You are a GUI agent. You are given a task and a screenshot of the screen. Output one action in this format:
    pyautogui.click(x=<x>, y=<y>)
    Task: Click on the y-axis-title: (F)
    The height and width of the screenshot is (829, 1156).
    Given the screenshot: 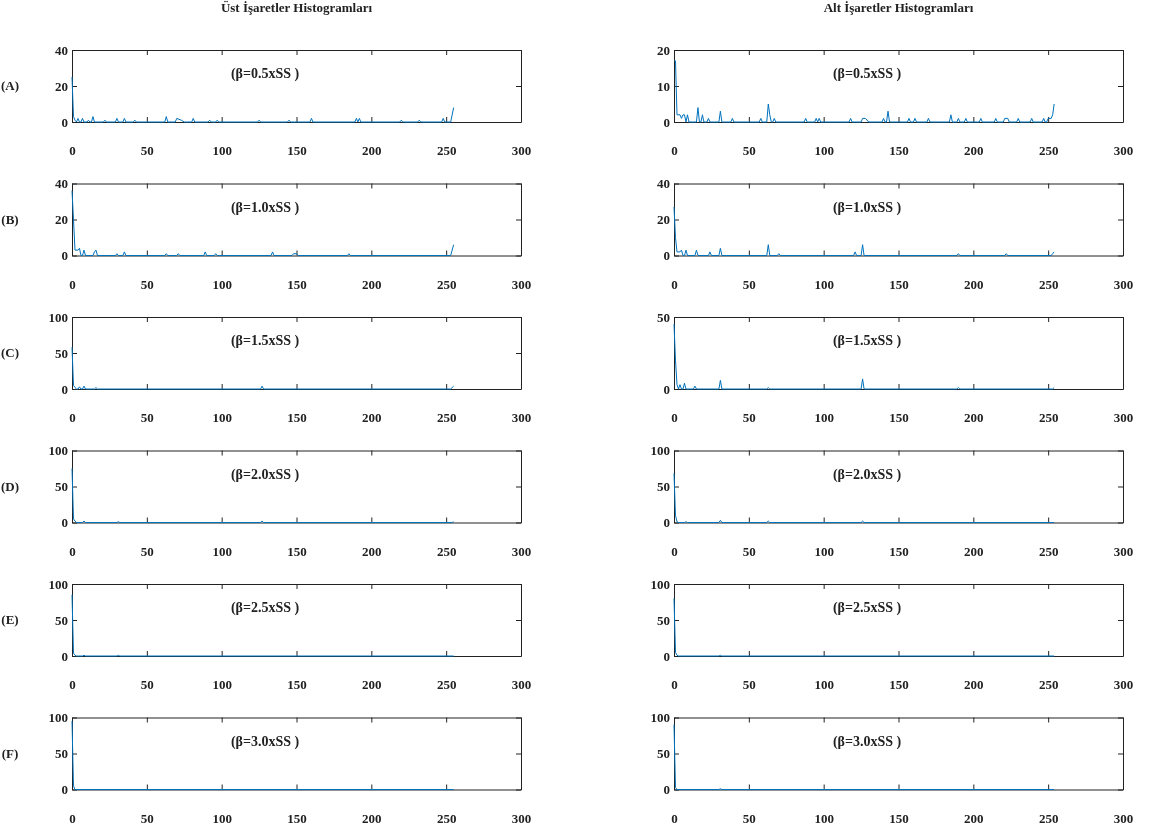 What is the action you would take?
    pyautogui.click(x=10, y=753)
    